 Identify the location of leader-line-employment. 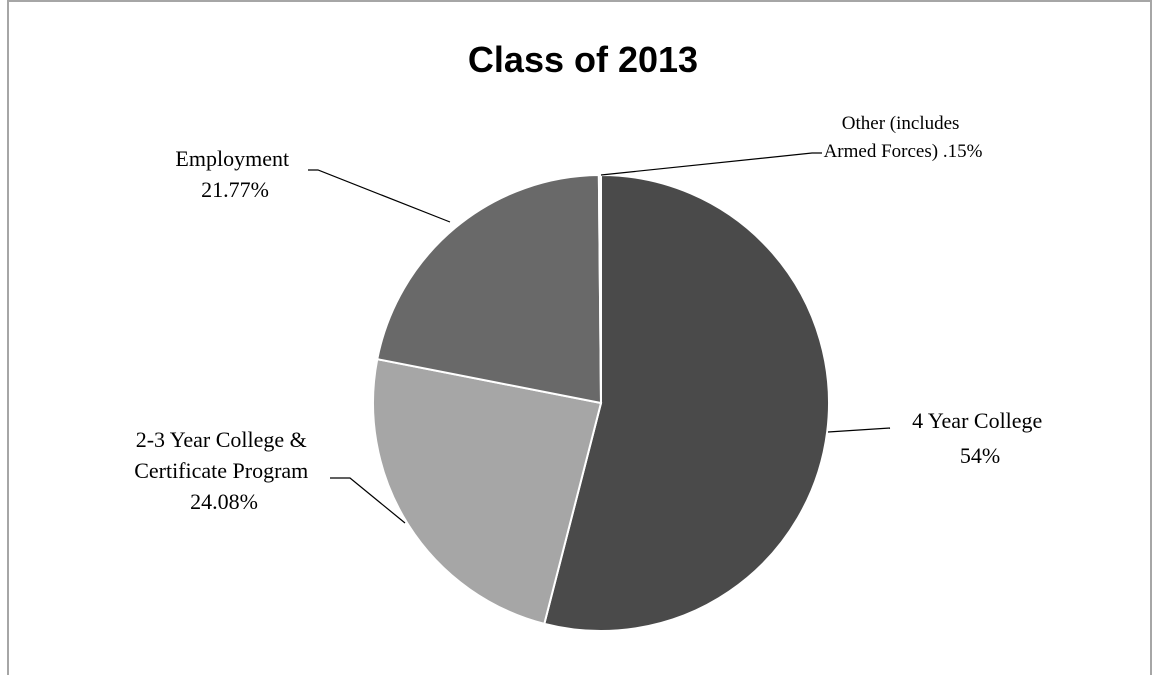
(379, 196).